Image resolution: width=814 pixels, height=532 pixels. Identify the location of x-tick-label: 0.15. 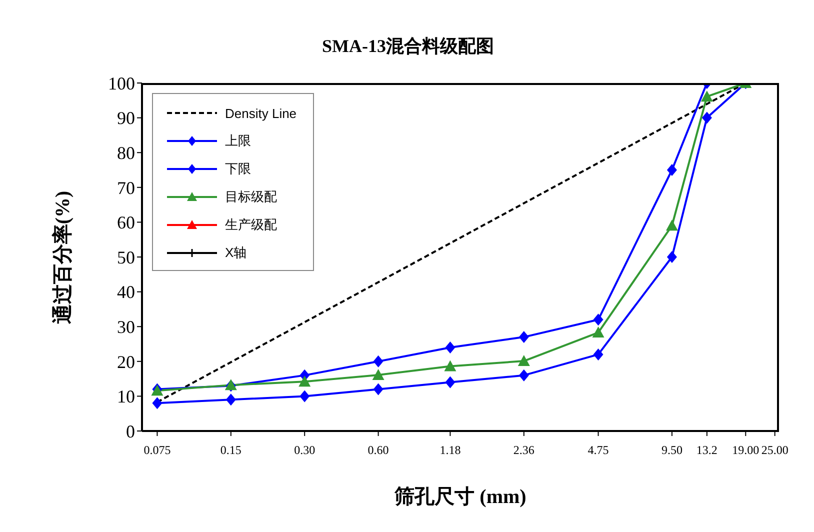
(231, 450).